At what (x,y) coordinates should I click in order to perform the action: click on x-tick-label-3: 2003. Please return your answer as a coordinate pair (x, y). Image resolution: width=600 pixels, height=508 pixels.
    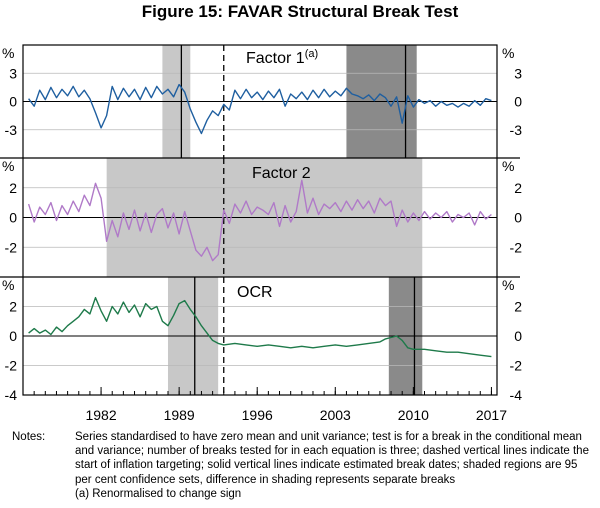
    Looking at the image, I should click on (335, 415).